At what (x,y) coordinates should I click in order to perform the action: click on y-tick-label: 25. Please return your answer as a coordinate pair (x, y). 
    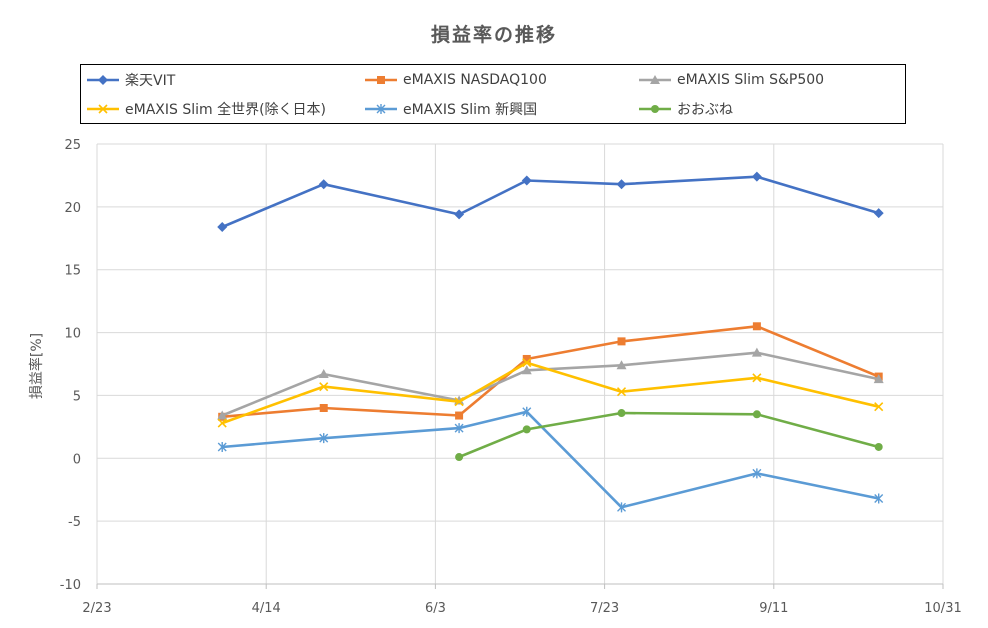
    Looking at the image, I should click on (72, 145).